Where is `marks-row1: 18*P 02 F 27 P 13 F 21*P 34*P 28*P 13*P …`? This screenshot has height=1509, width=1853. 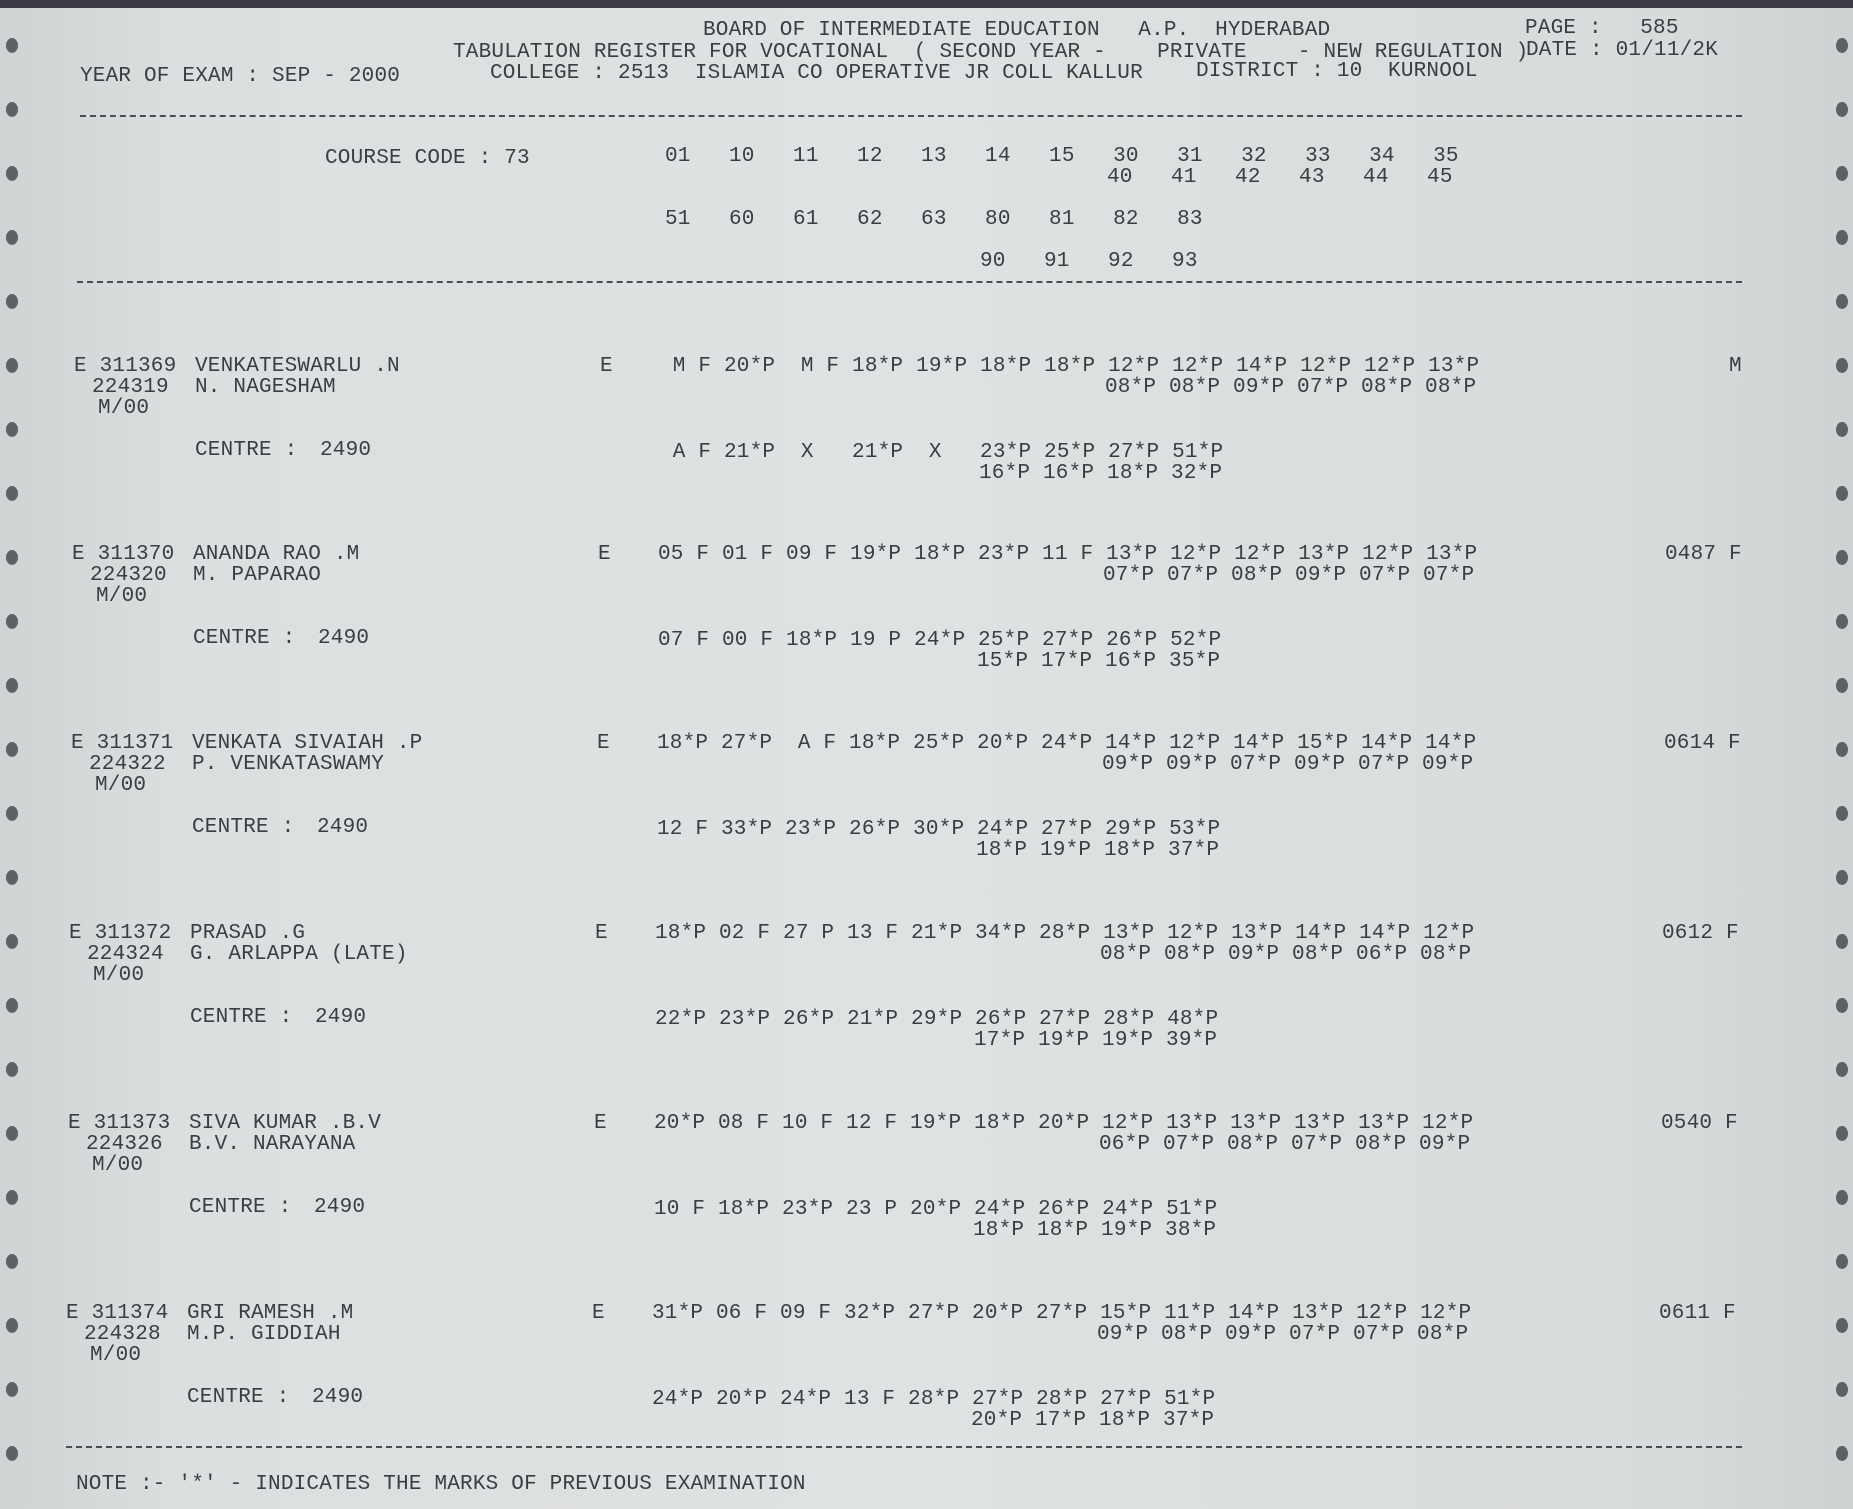
marks-row1: 18*P 02 F 27 P 13 F 21*P 34*P 28*P 13*P … is located at coordinates (1065, 933).